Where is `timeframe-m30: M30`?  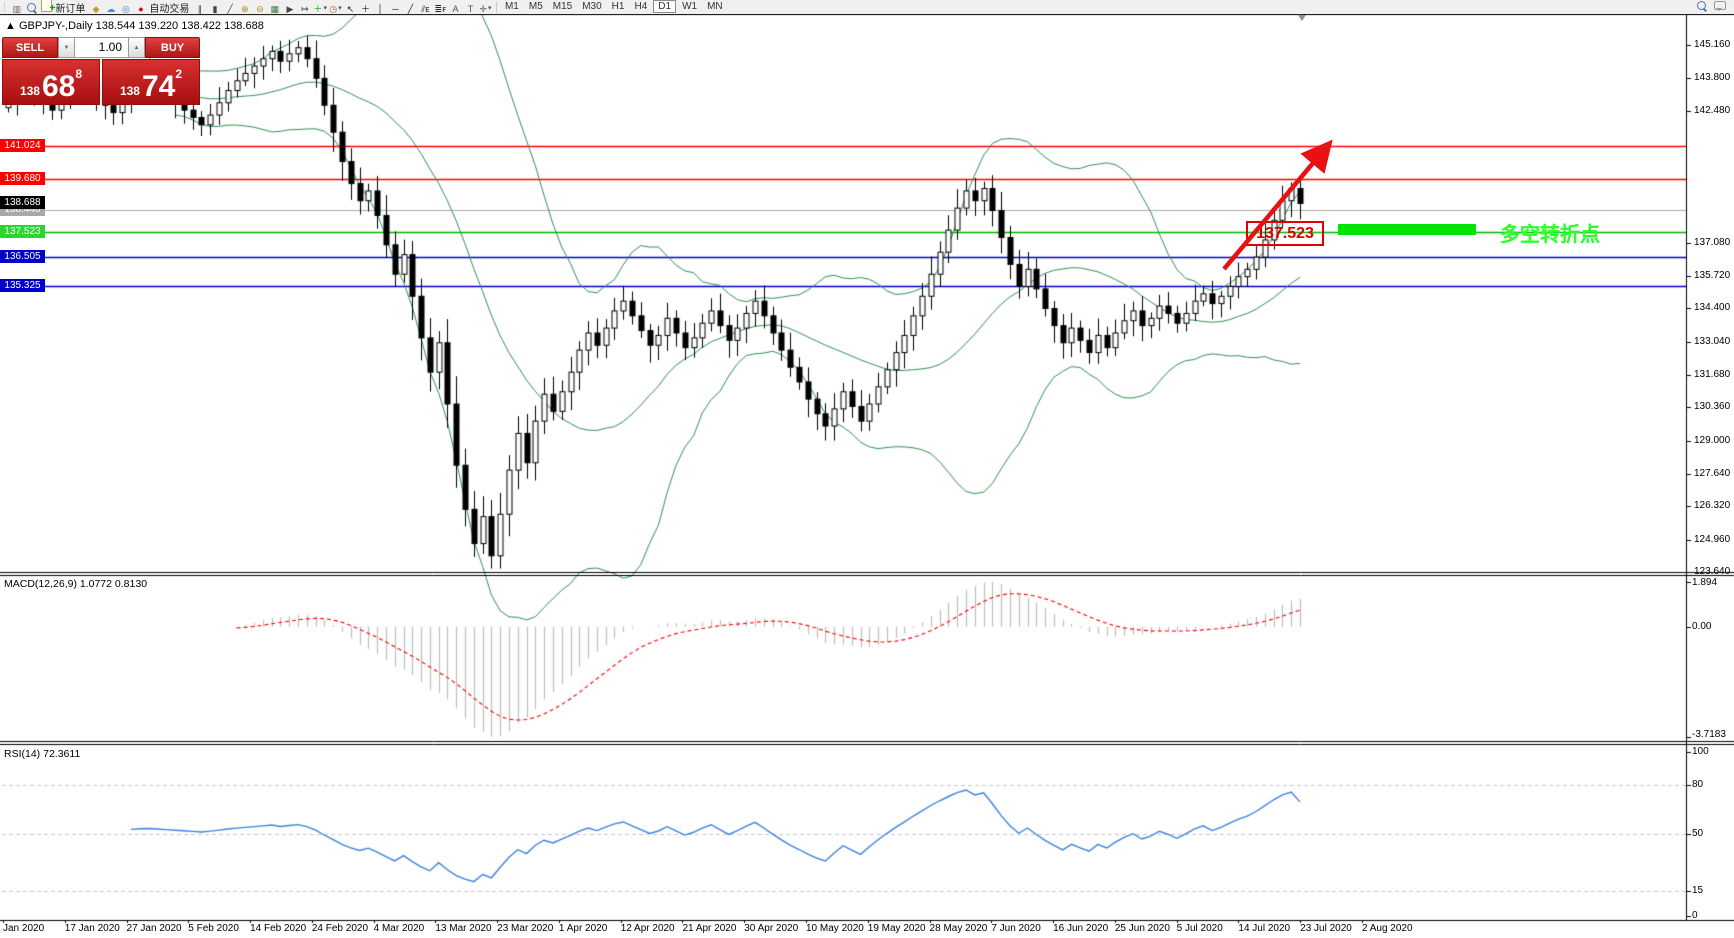
timeframe-m30: M30 is located at coordinates (592, 6).